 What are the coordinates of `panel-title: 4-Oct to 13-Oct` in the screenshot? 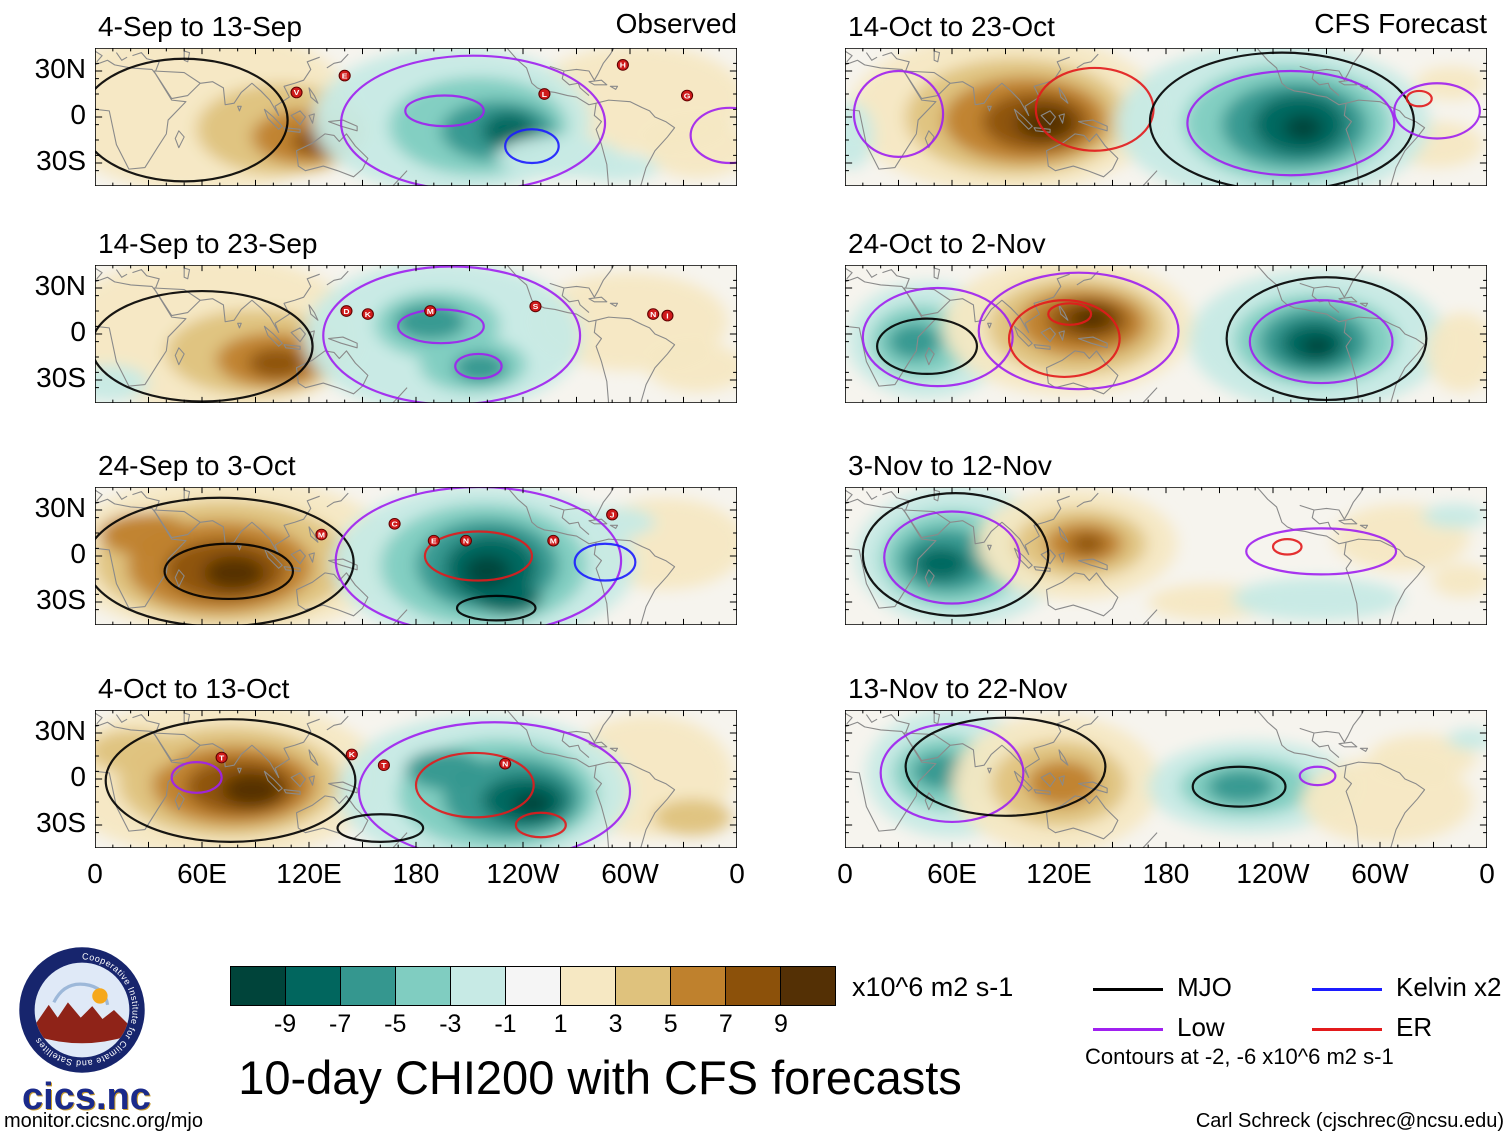 It's located at (194, 688).